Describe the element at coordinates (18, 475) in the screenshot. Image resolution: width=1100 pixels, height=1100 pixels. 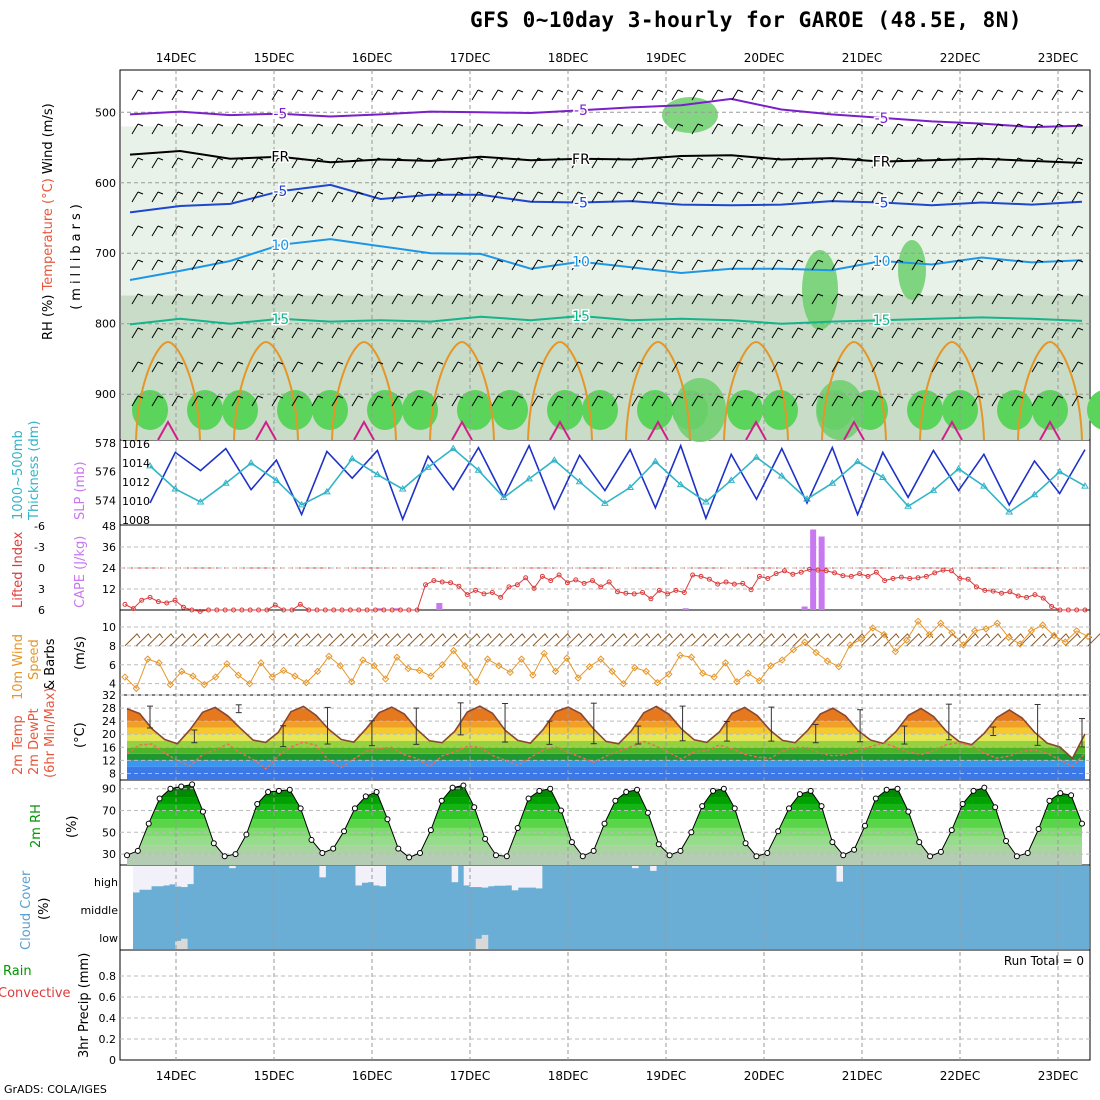
I see `thk-ylabel-1: 1000~500mb` at that location.